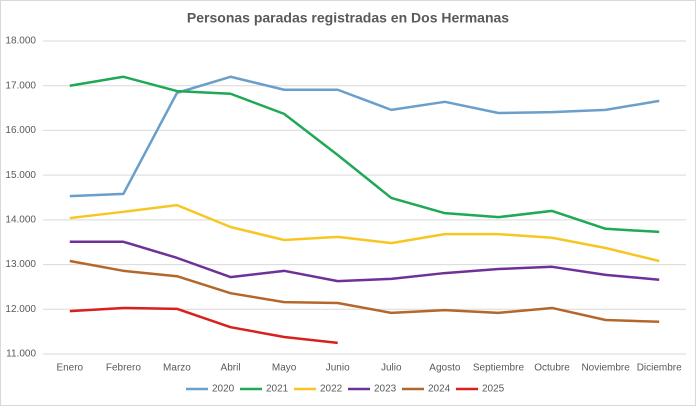 The width and height of the screenshot is (696, 406). I want to click on x-tick-label: Septiembre, so click(499, 368).